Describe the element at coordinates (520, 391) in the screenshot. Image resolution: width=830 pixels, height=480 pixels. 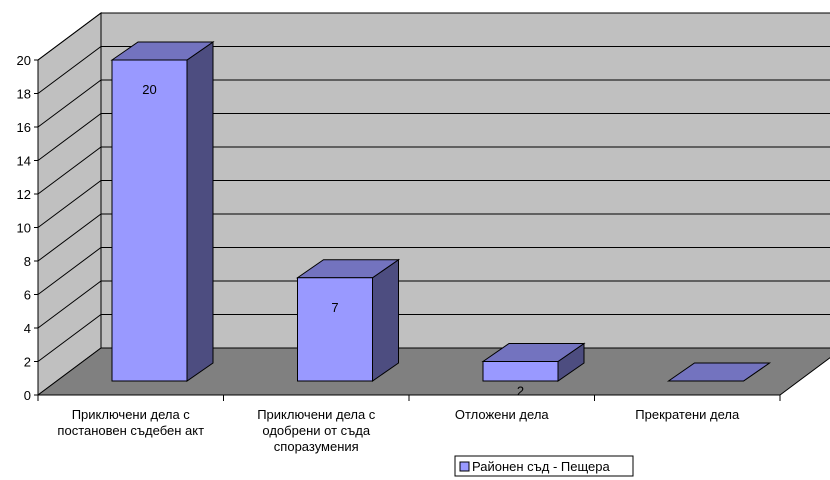
I see `data-label: 2` at that location.